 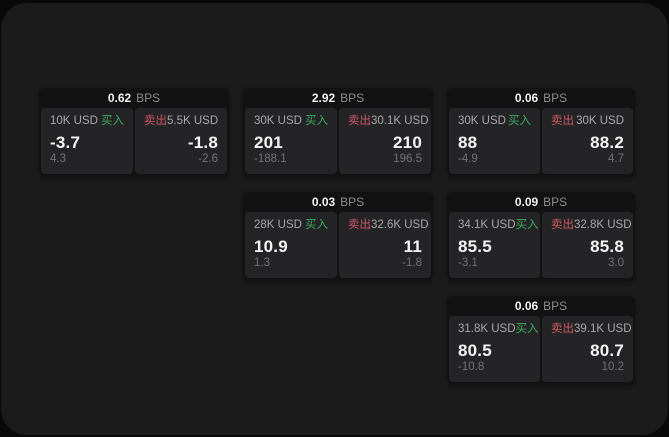 I want to click on buy-price: 80.5, so click(x=475, y=350).